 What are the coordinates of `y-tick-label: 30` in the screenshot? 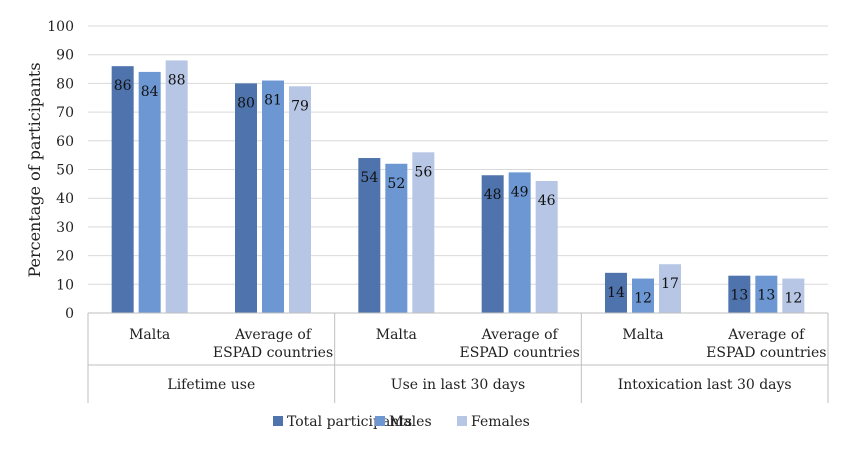 It's located at (65, 228).